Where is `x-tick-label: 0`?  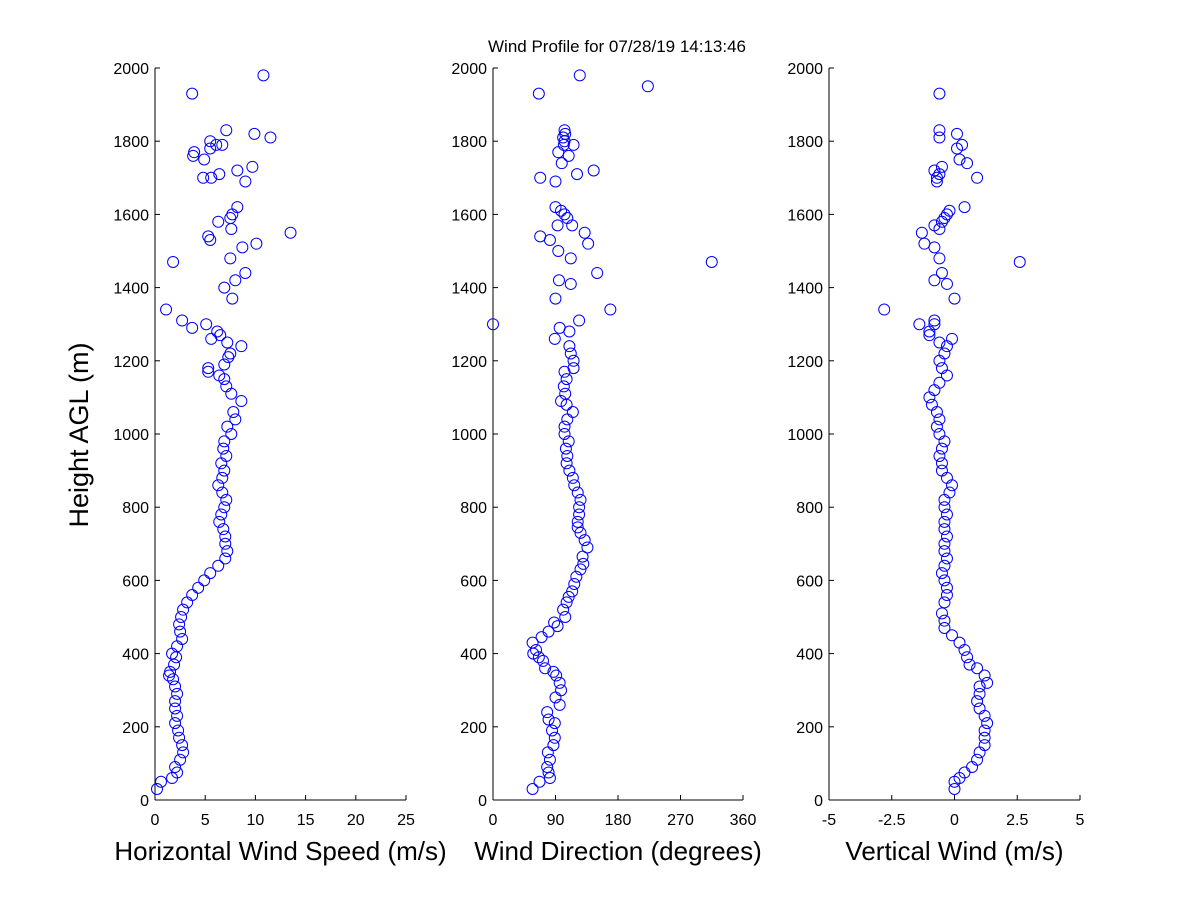 x-tick-label: 0 is located at coordinates (954, 820).